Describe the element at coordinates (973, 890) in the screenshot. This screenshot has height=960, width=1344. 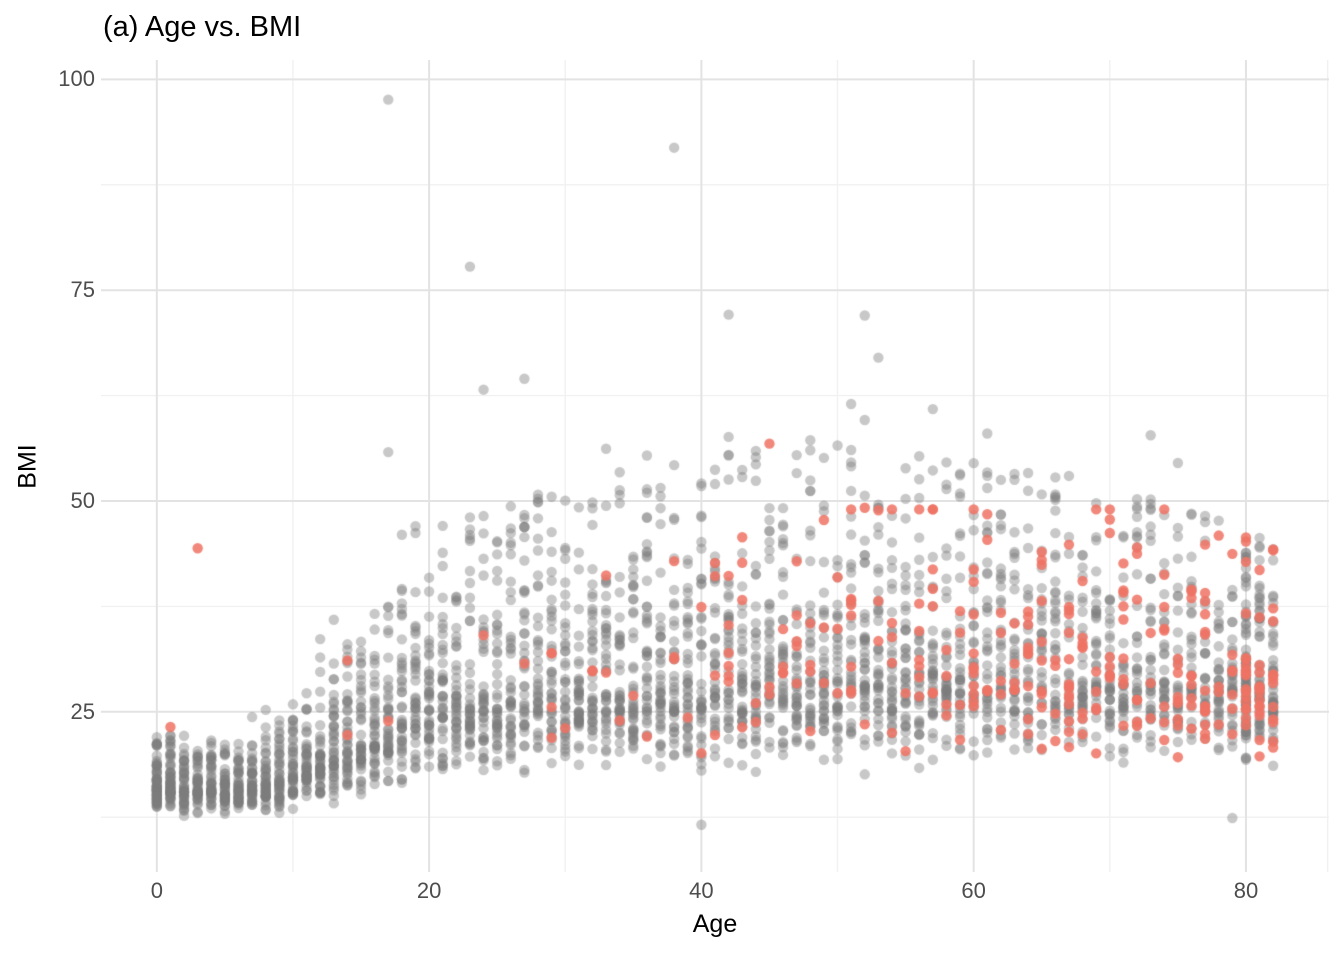
I see `x-tick-label: 60` at that location.